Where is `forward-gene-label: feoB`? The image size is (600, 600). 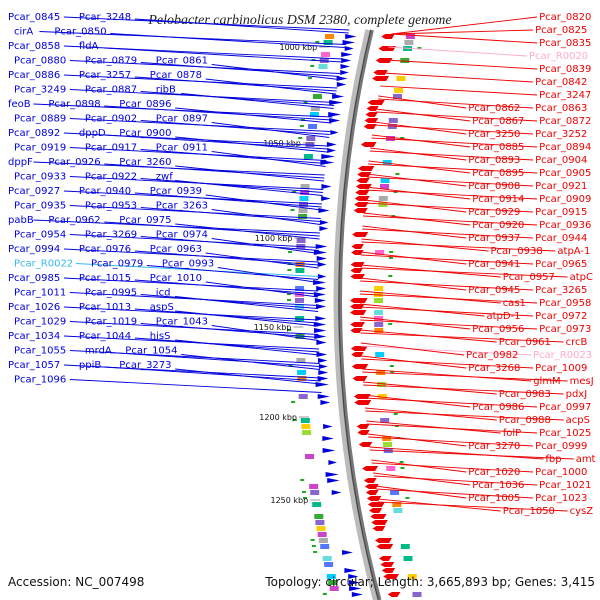
forward-gene-label: feoB is located at coordinates (19, 104).